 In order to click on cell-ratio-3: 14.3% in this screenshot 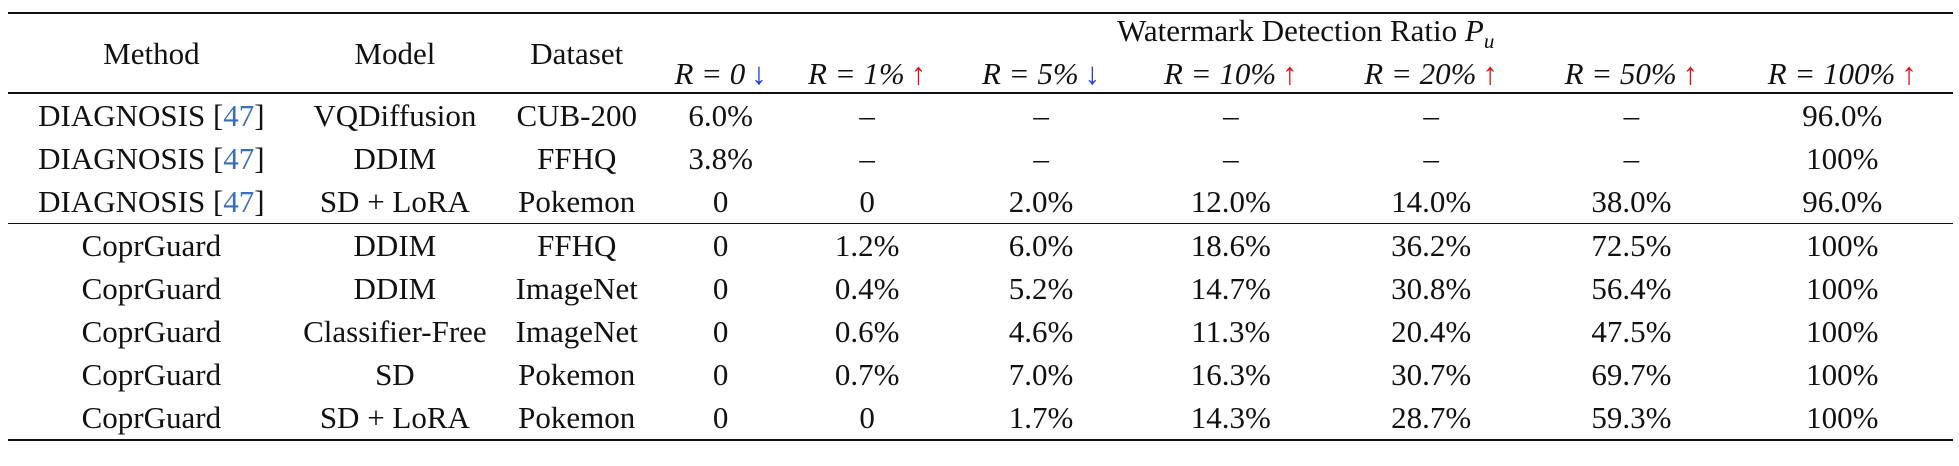, I will do `click(1230, 417)`.